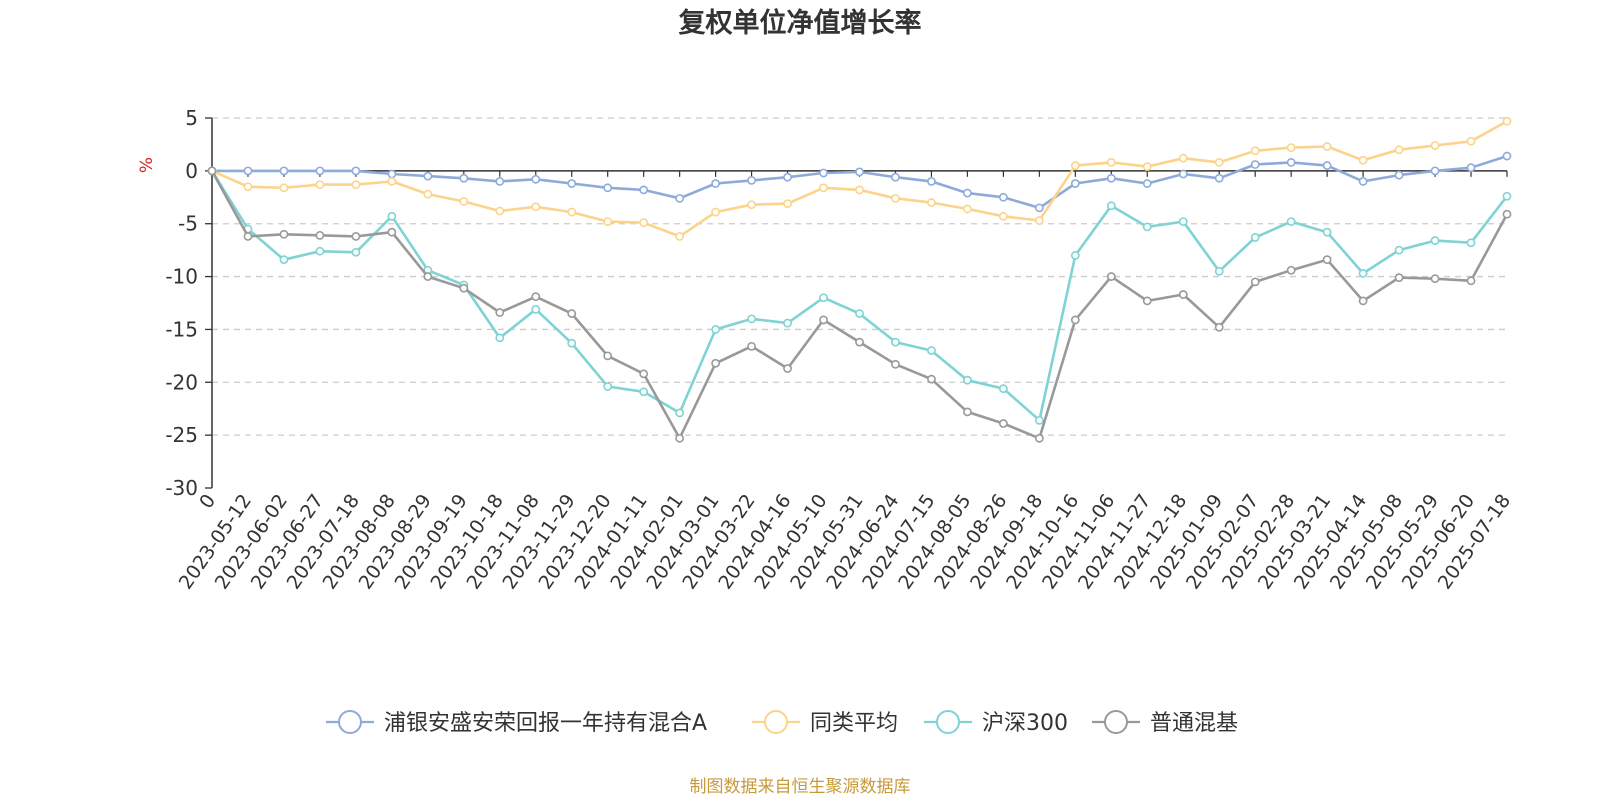  I want to click on y-tick-label: -5, so click(188, 224).